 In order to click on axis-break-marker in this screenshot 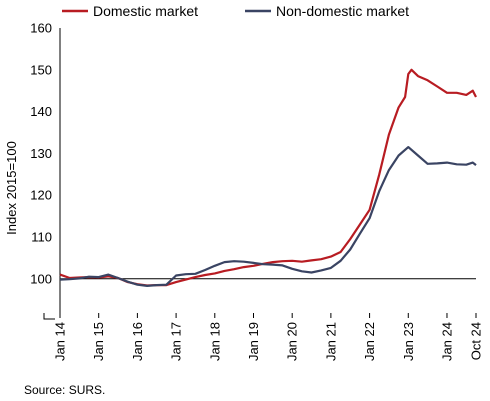, I will do `click(49, 316)`.